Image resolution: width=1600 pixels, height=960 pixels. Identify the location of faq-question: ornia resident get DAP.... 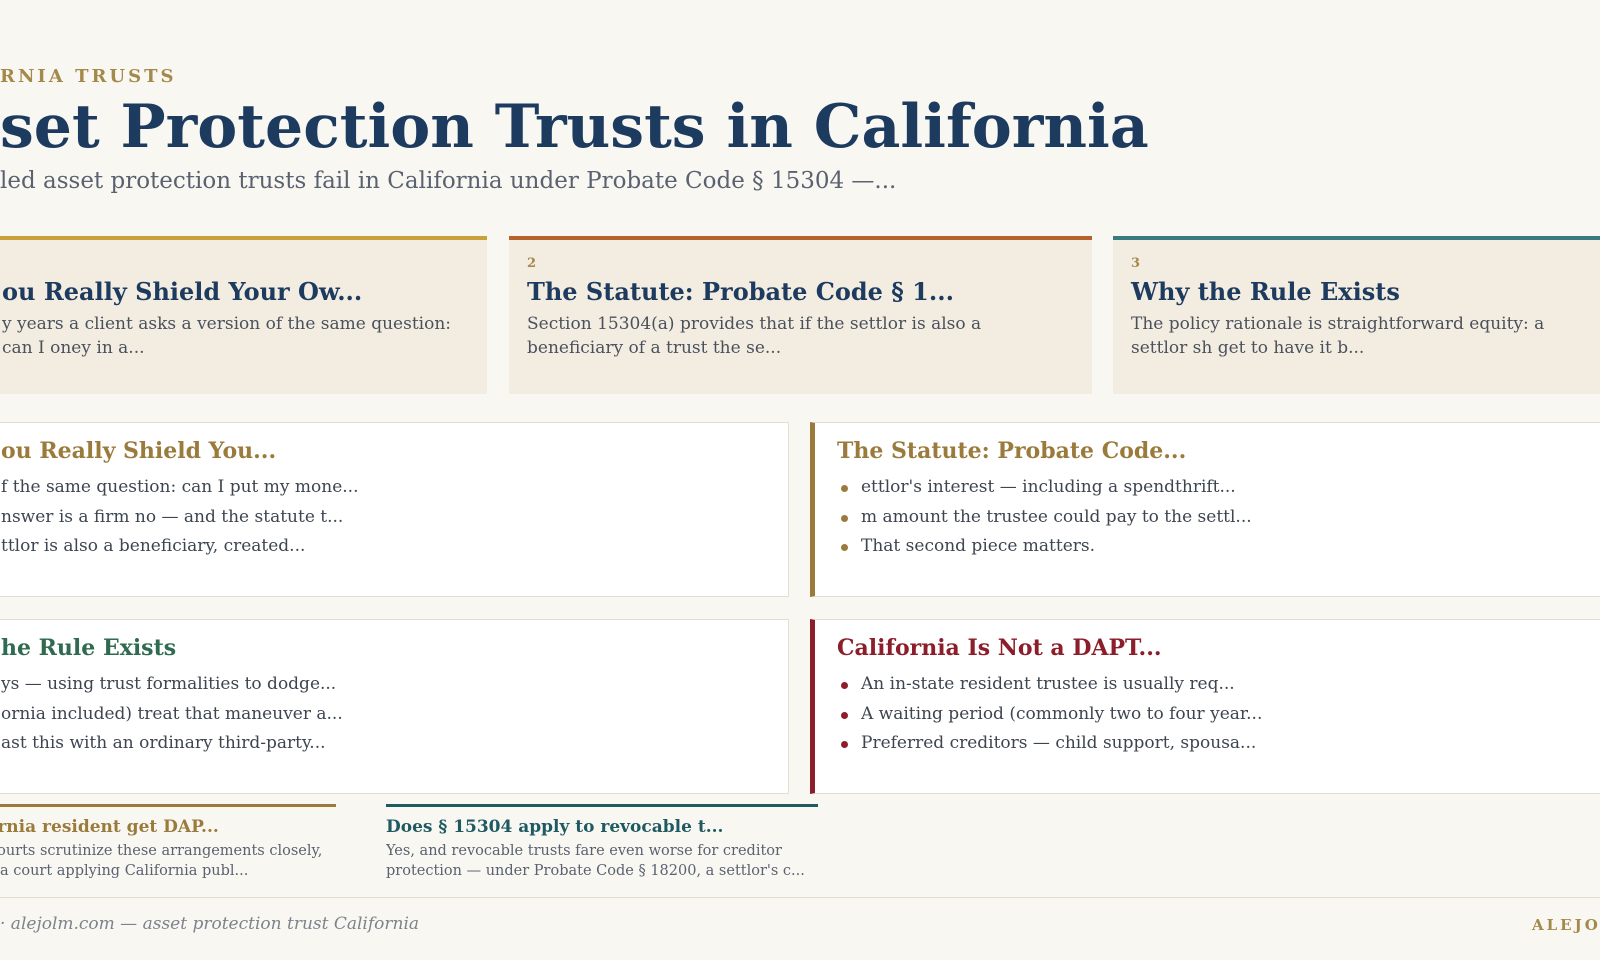
(109, 827).